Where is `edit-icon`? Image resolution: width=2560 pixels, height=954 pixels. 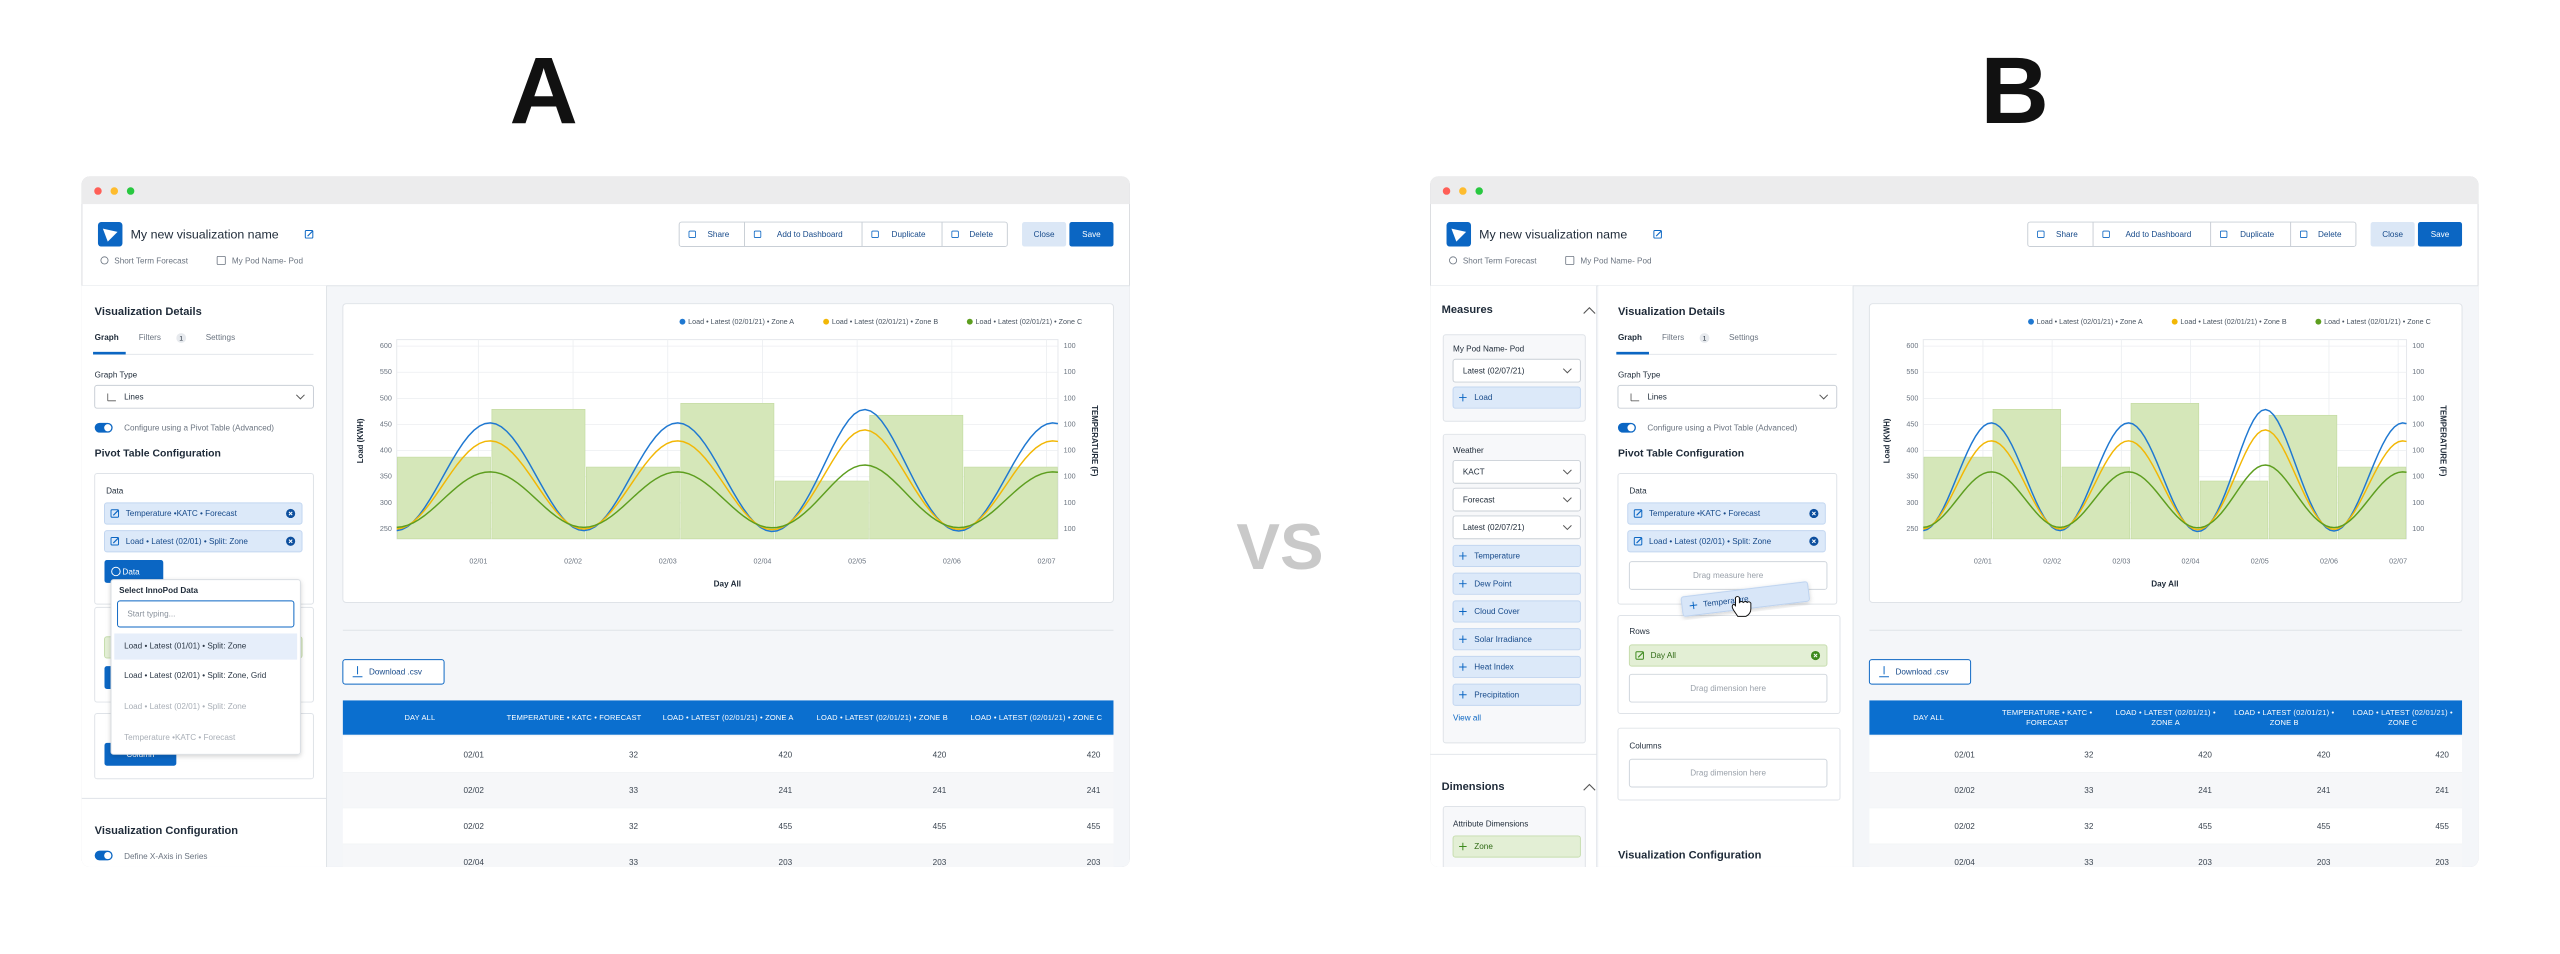
edit-icon is located at coordinates (1657, 234).